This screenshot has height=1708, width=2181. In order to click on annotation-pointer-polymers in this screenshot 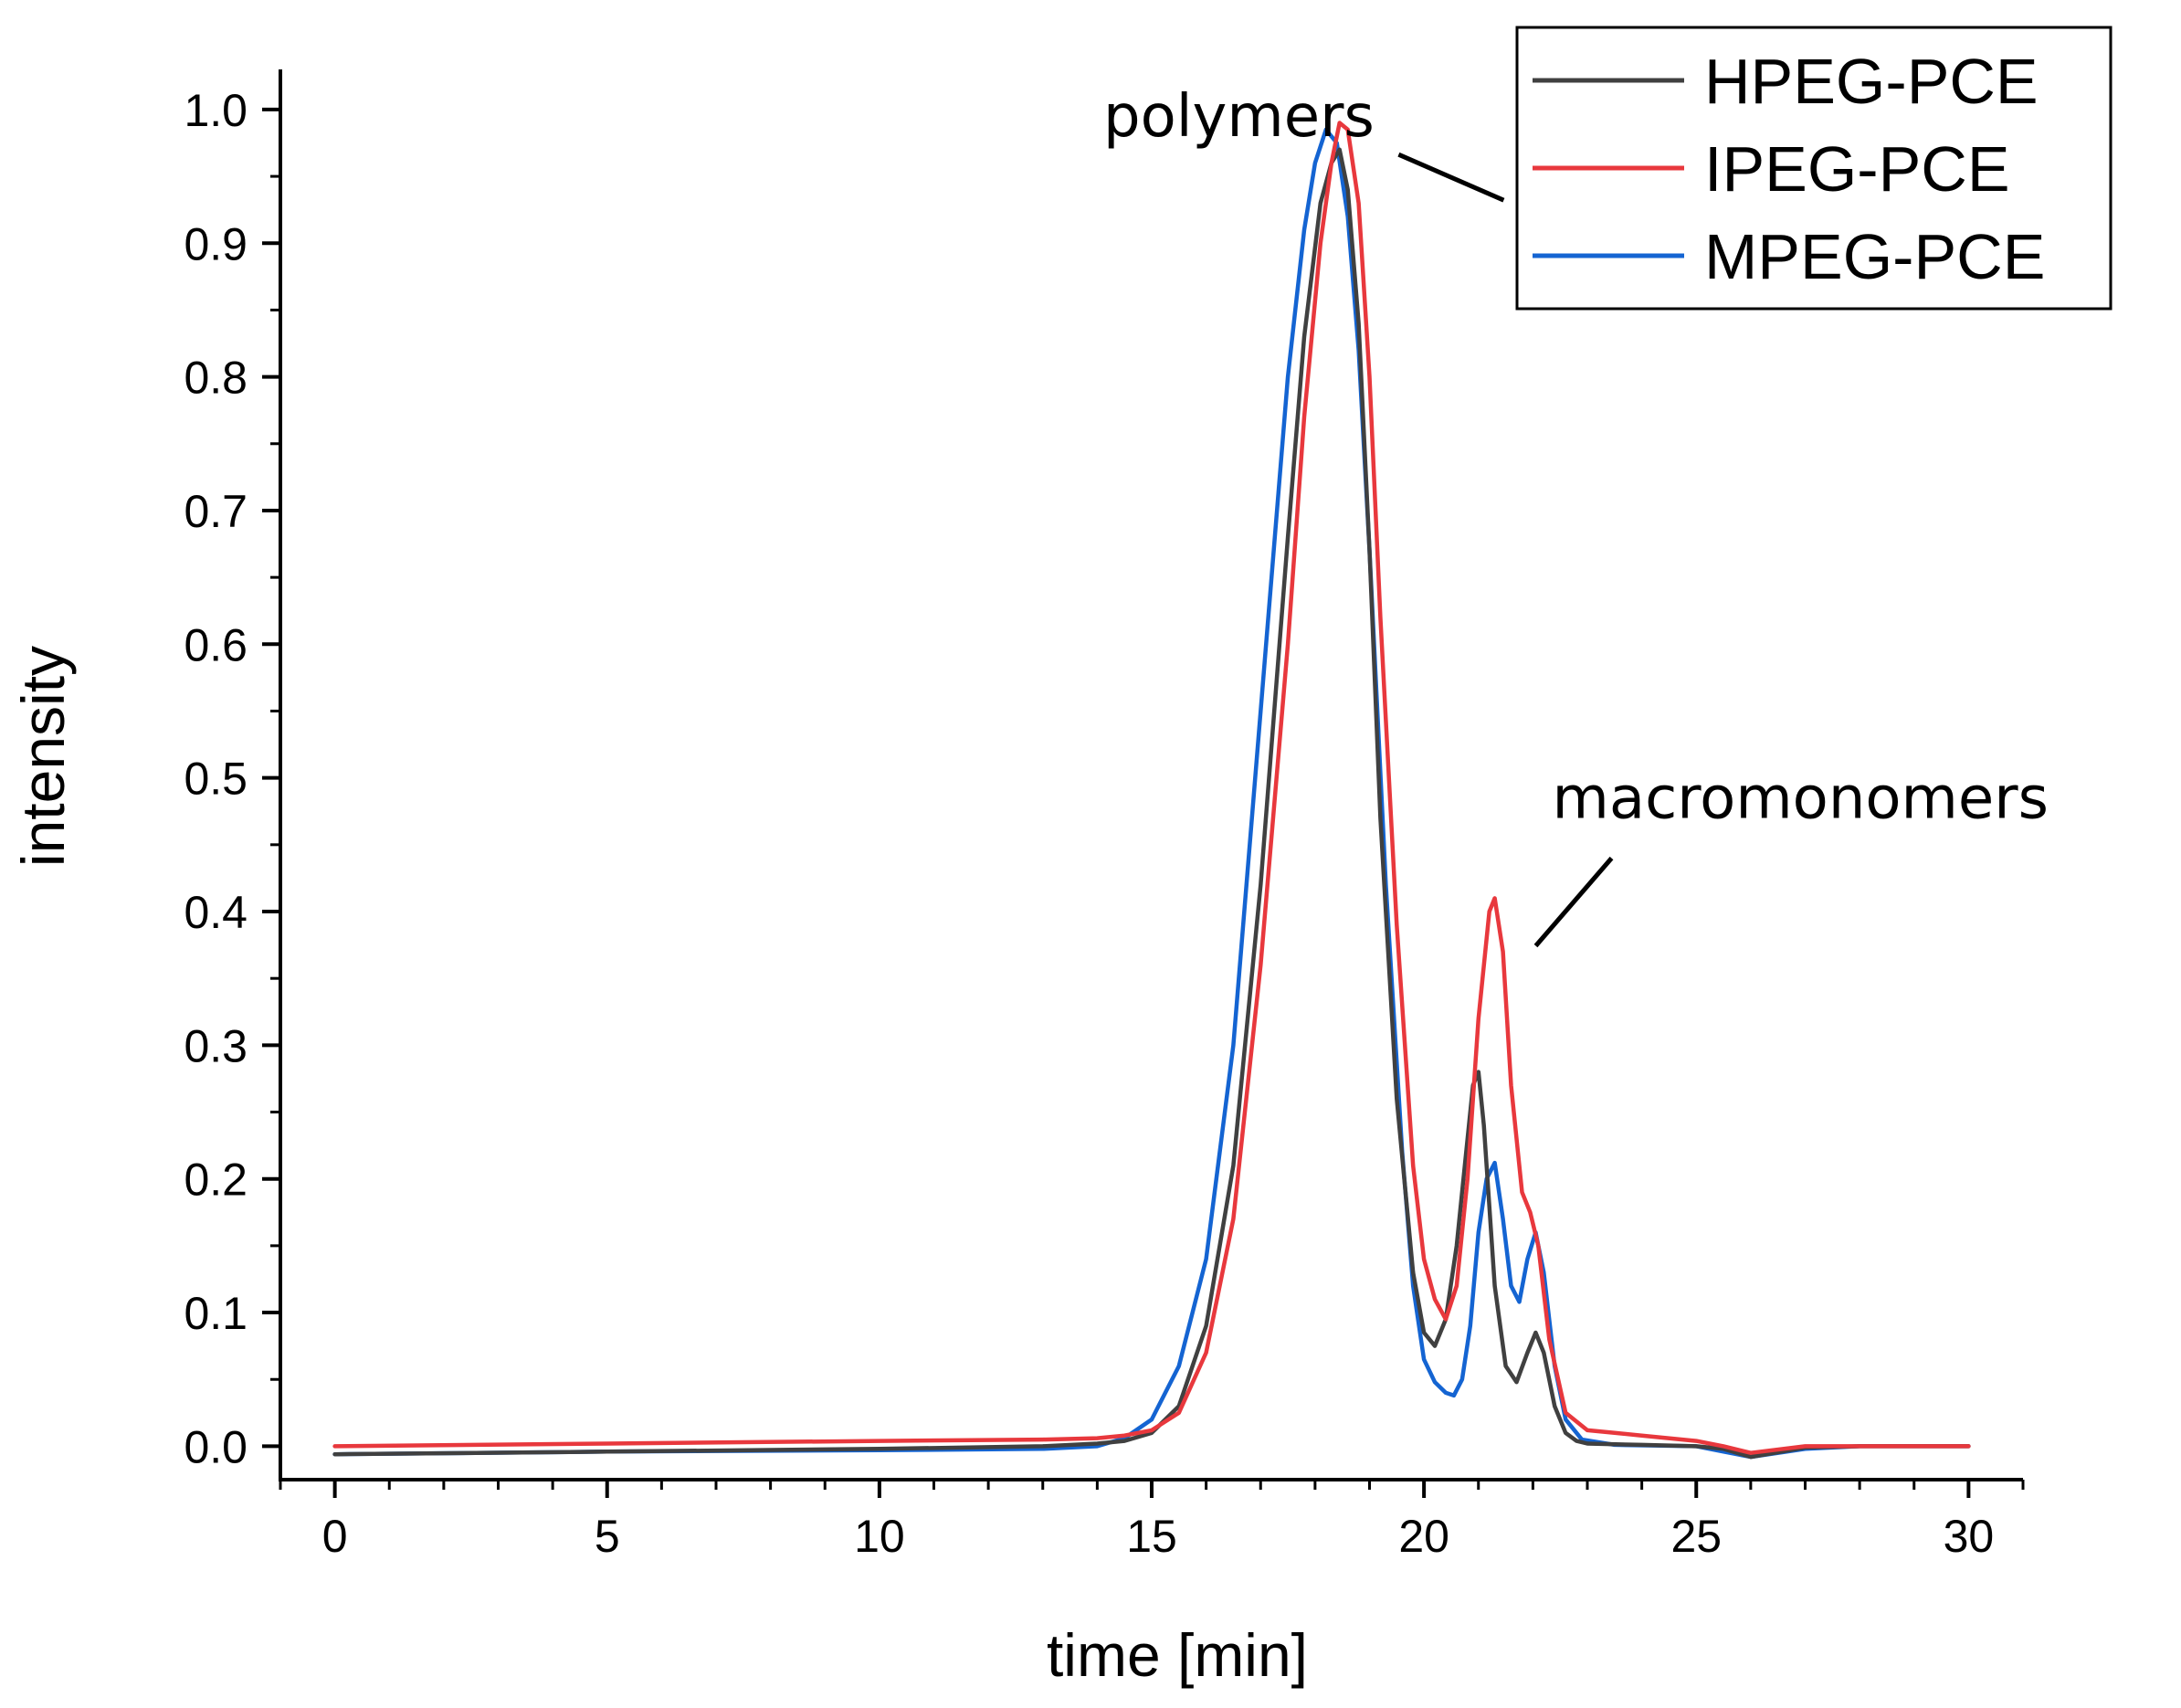, I will do `click(1451, 177)`.